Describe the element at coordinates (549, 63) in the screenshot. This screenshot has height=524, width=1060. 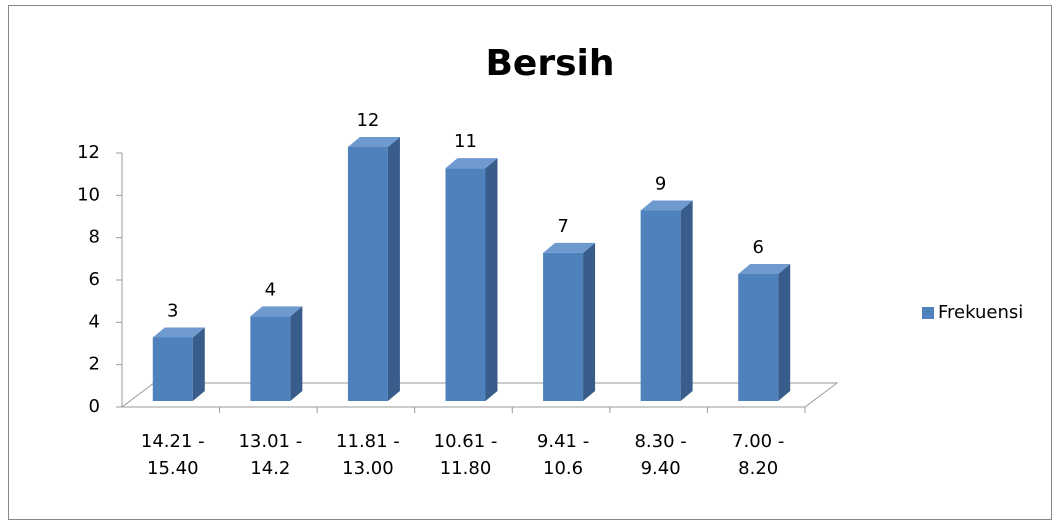
I see `chart-title: Bersih` at that location.